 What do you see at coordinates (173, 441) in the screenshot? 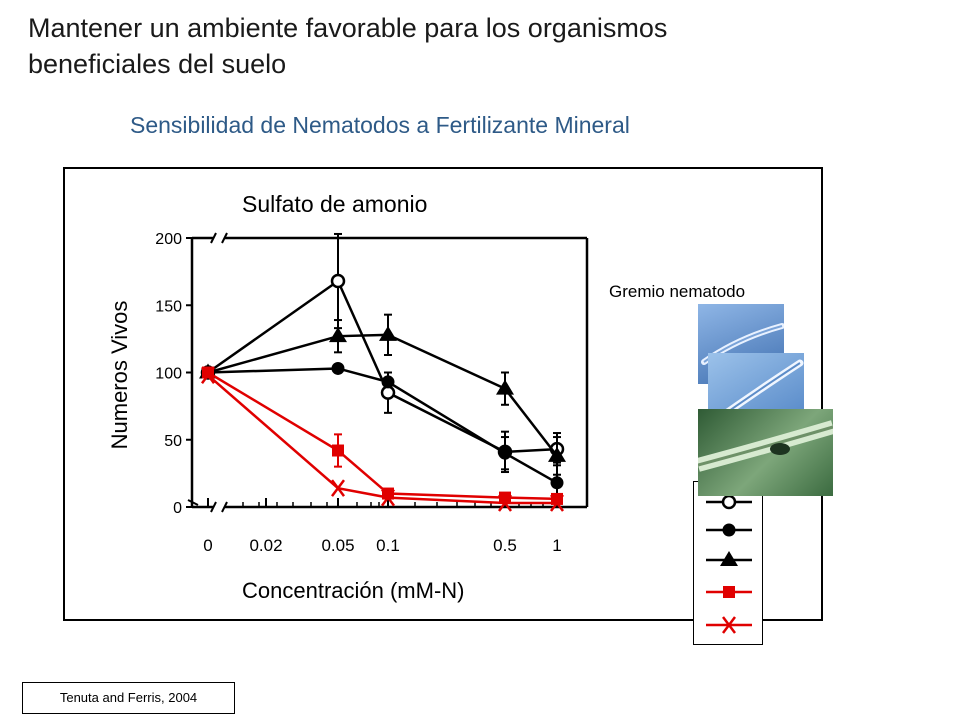
I see `y-tick-label: 50` at bounding box center [173, 441].